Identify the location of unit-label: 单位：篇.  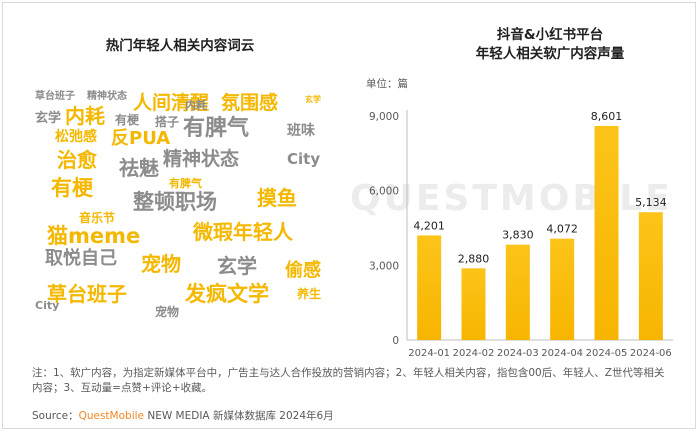
(387, 84).